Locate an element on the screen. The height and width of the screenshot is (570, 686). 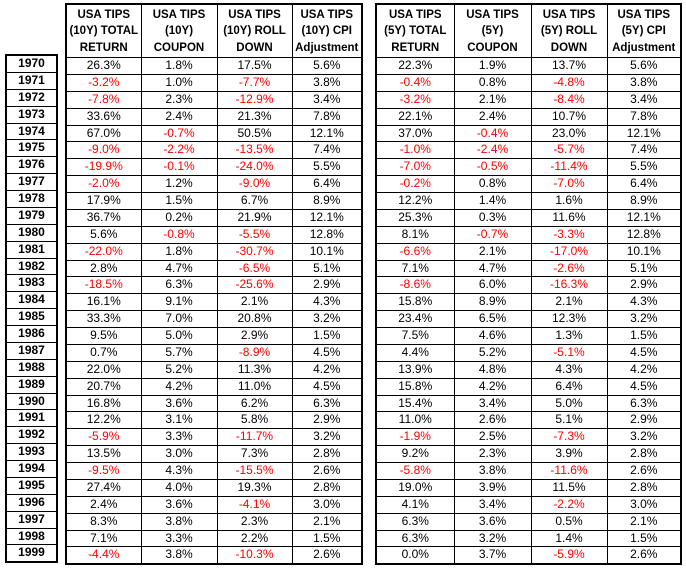
year-label: 1970 is located at coordinates (31, 63).